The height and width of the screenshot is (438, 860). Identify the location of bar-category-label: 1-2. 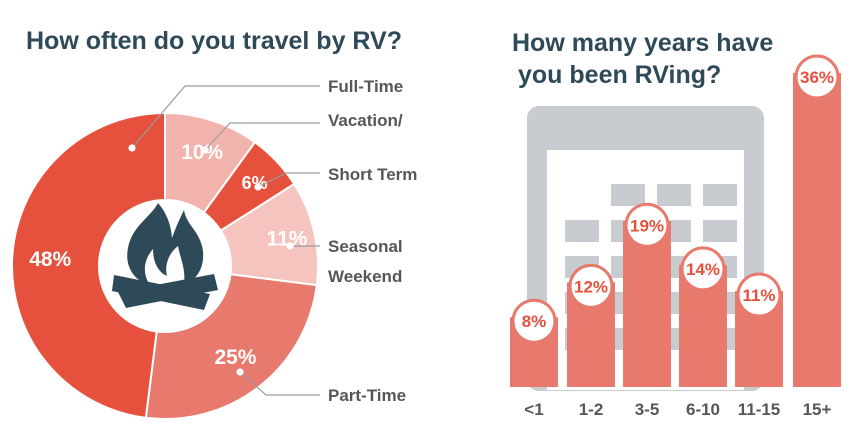
(591, 409).